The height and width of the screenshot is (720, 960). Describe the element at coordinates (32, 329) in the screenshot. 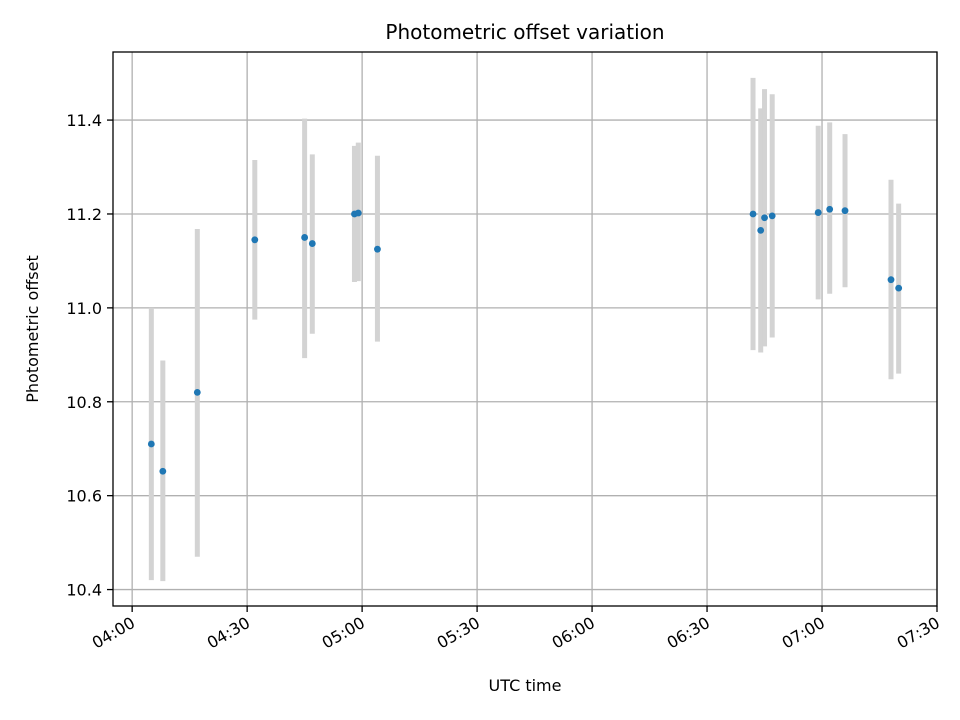

I see `y-axis-label: Photometric offset` at that location.